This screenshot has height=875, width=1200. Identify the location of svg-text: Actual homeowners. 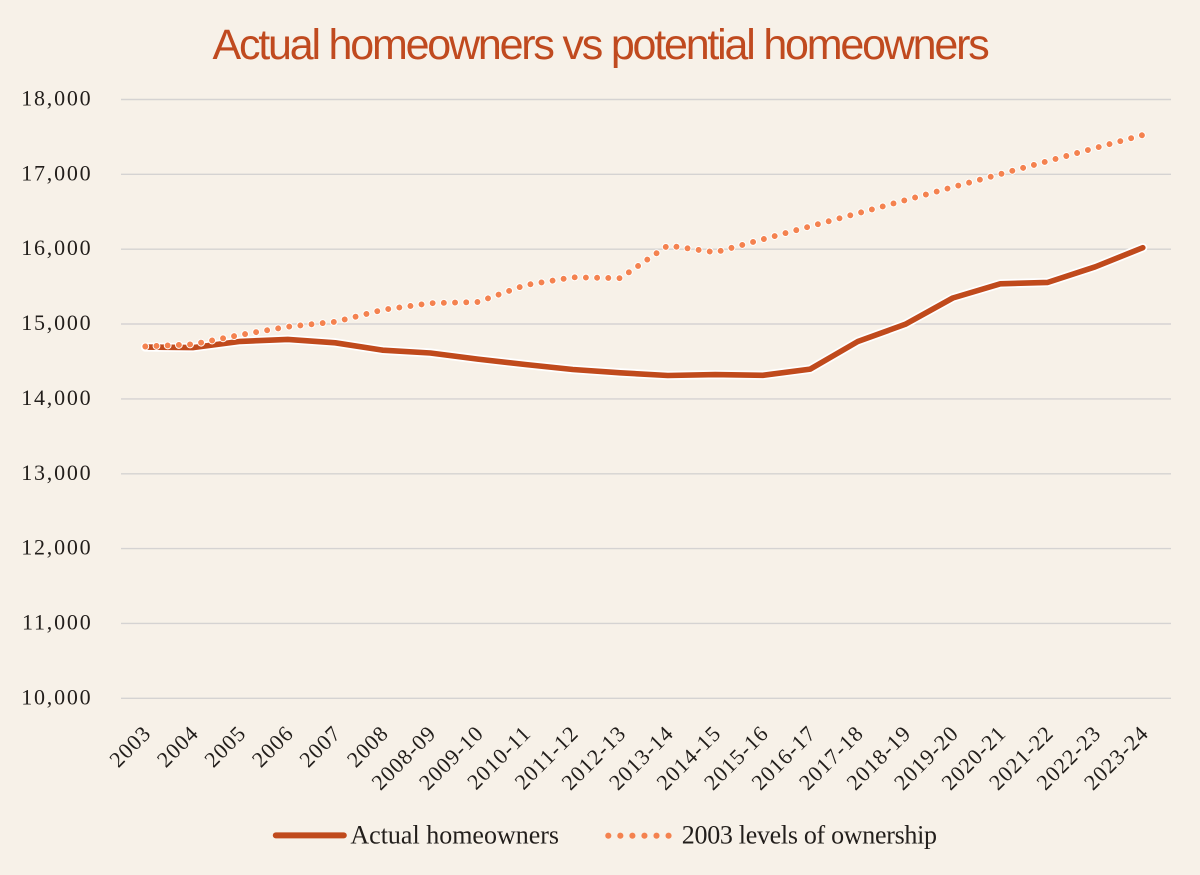
(454, 834).